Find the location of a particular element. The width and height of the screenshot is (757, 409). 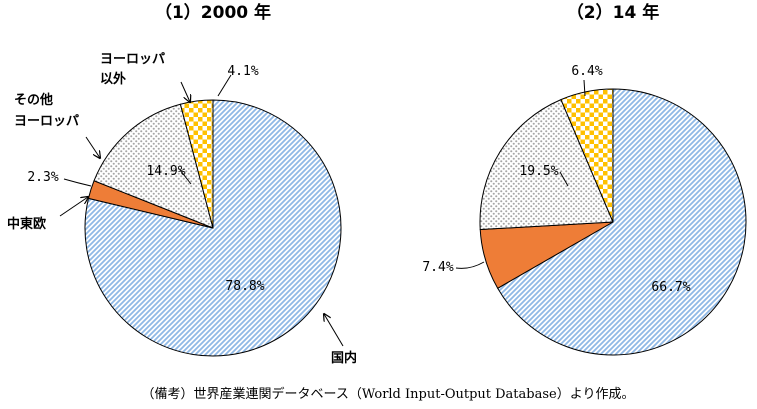

data-label-2000-non-europe: 4.1% is located at coordinates (242, 71).